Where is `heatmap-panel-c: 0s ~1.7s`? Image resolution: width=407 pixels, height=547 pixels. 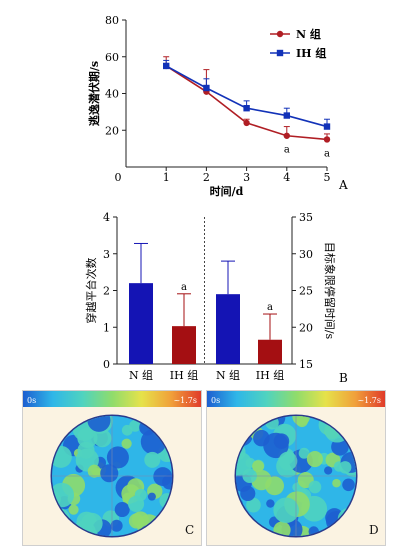 heatmap-panel-c: 0s ~1.7s is located at coordinates (112, 468).